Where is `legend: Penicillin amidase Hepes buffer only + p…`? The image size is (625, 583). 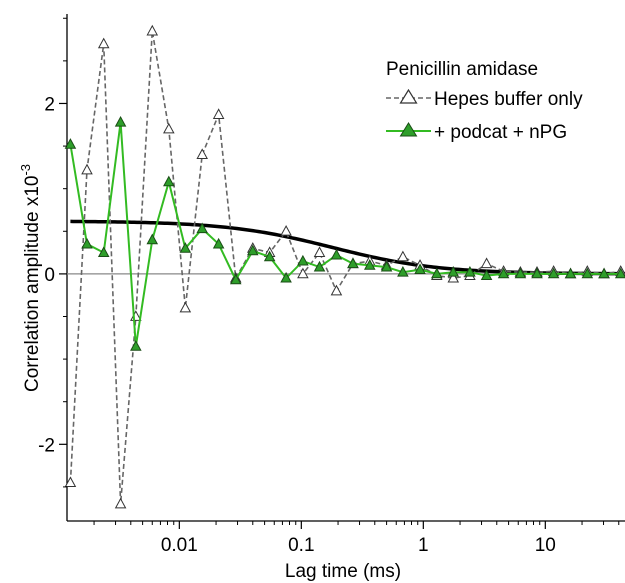 legend: Penicillin amidase Hepes buffer only + p… is located at coordinates (484, 101).